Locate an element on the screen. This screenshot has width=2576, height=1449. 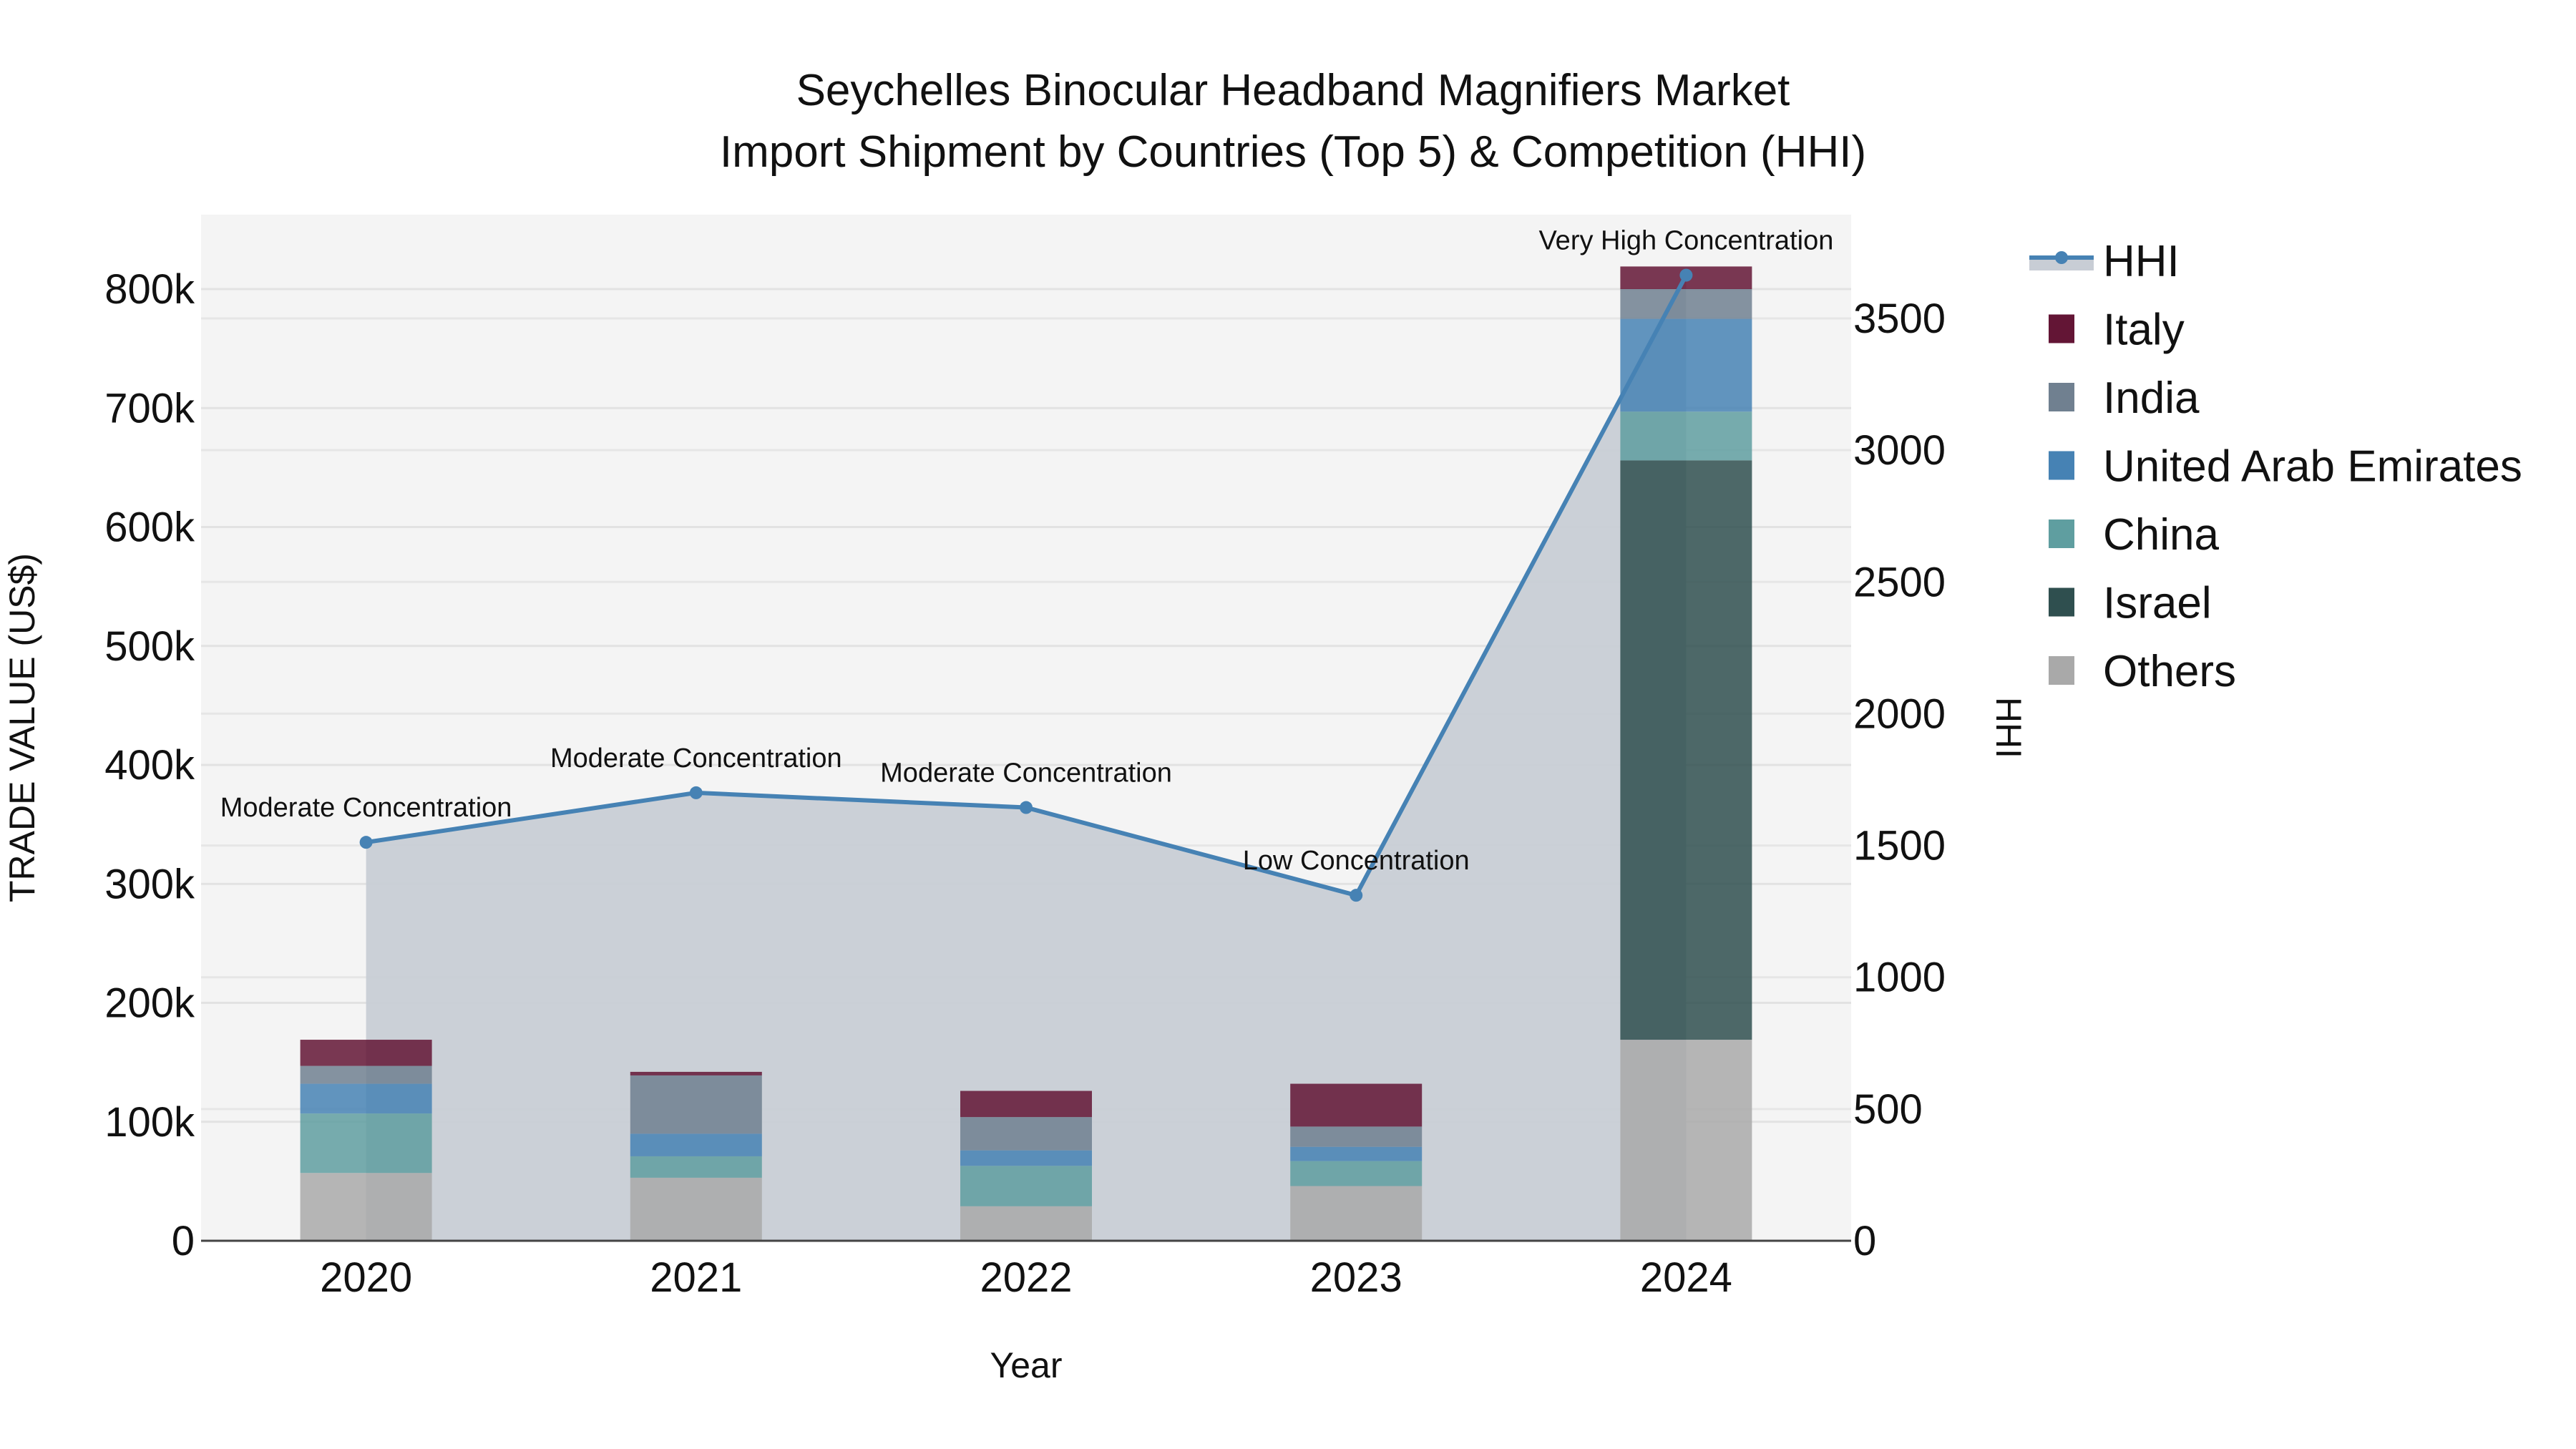
bar-2022 is located at coordinates (1026, 1166).